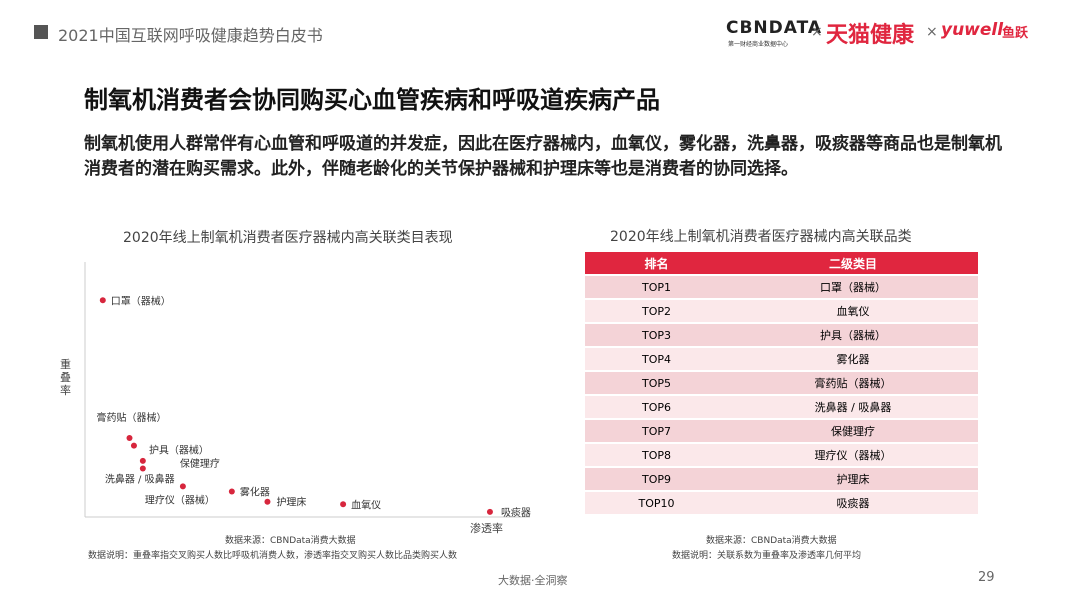 This screenshot has width=1080, height=603. I want to click on point-label: 保健理疗, so click(200, 463).